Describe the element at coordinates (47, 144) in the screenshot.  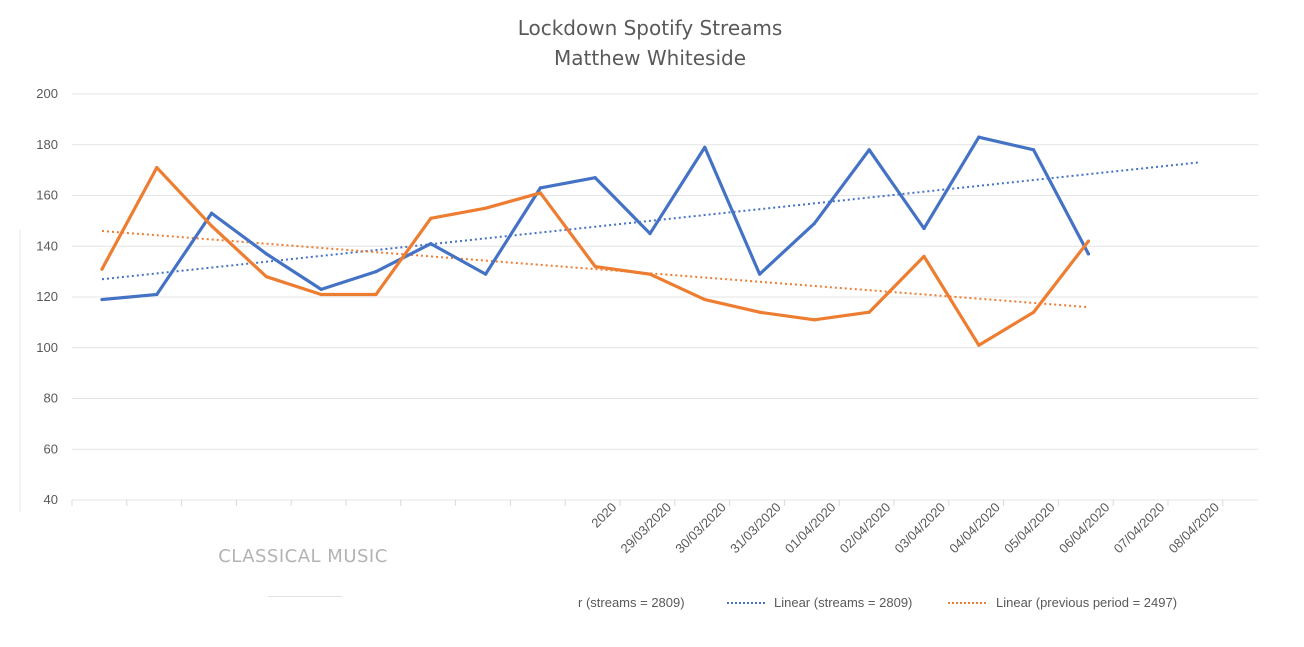
I see `y-tick-label: 180` at that location.